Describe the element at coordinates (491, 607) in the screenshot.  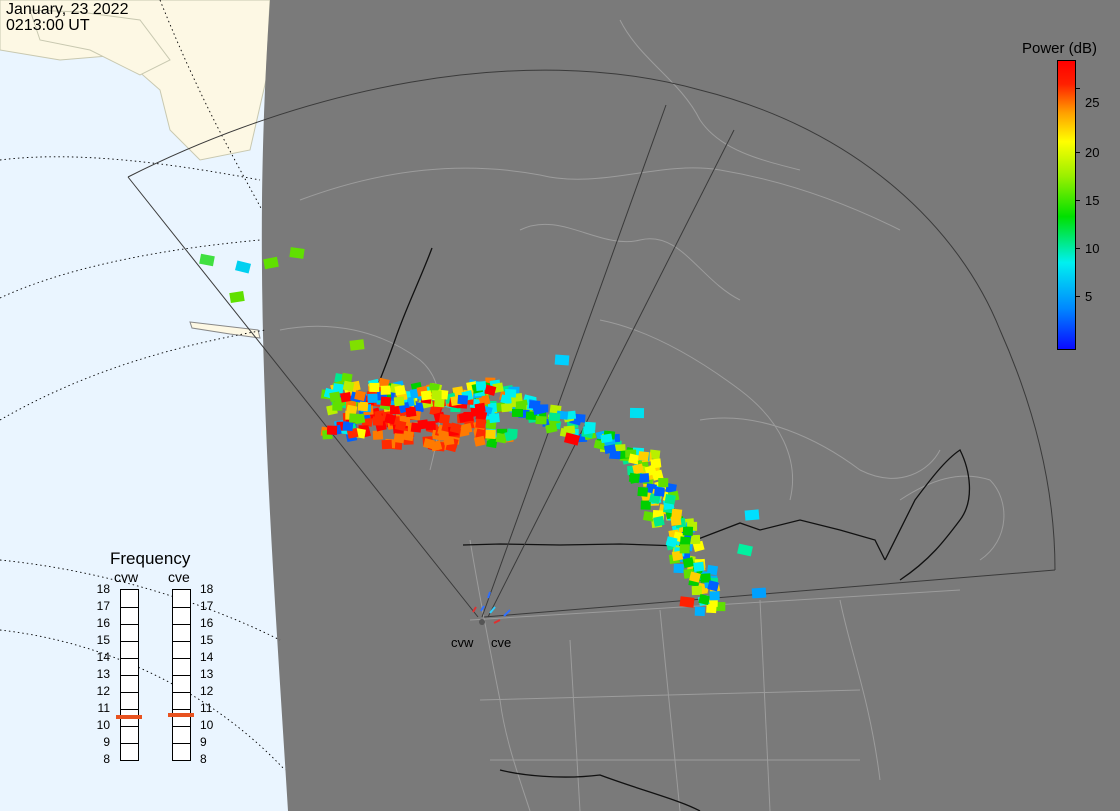
I see `site-vectors` at that location.